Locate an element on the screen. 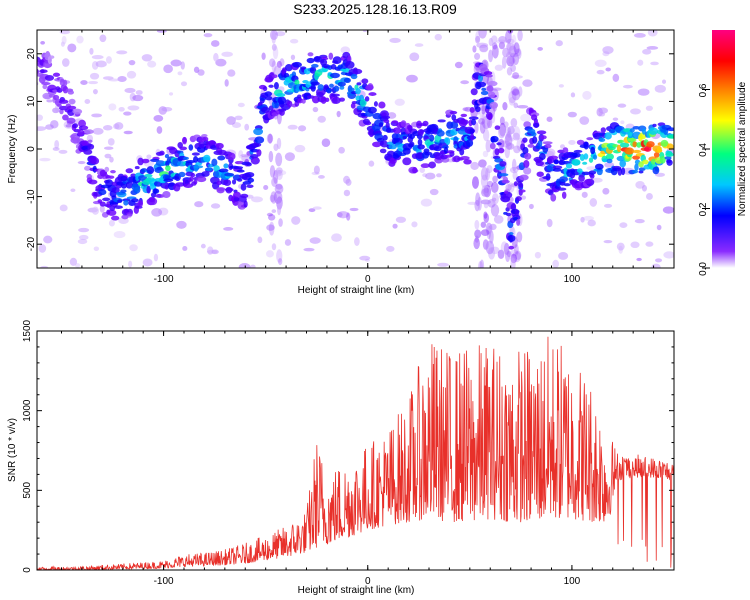 Image resolution: width=750 pixels, height=600 pixels. spectrogram-x-tick-label: -100 is located at coordinates (164, 279).